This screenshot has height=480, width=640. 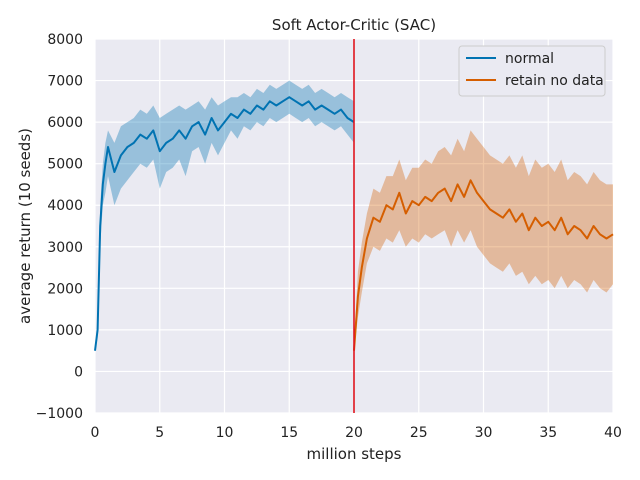 What do you see at coordinates (59, 414) in the screenshot?
I see `y-tick-label: −1000` at bounding box center [59, 414].